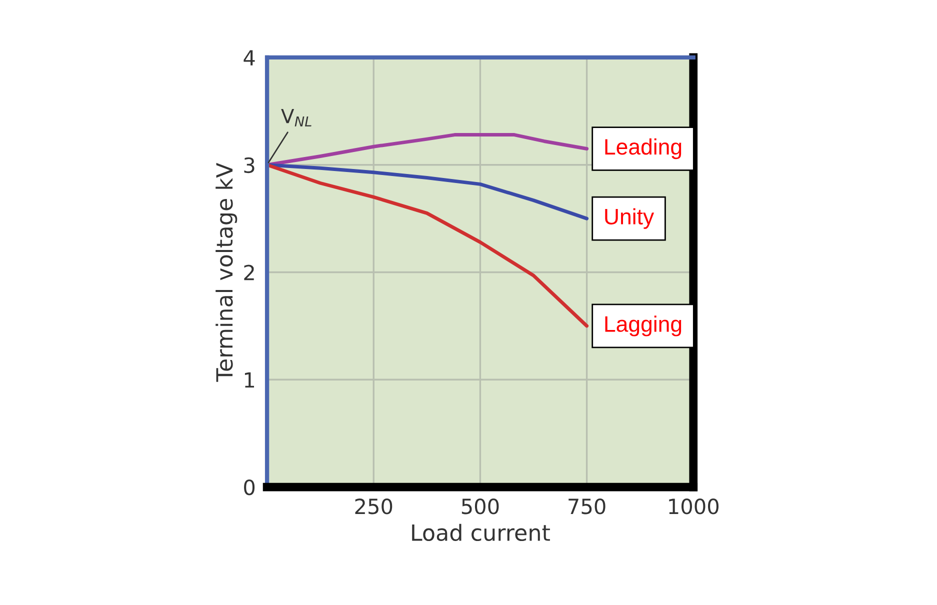 The height and width of the screenshot is (605, 937). What do you see at coordinates (249, 272) in the screenshot?
I see `y-tick-label: 2` at bounding box center [249, 272].